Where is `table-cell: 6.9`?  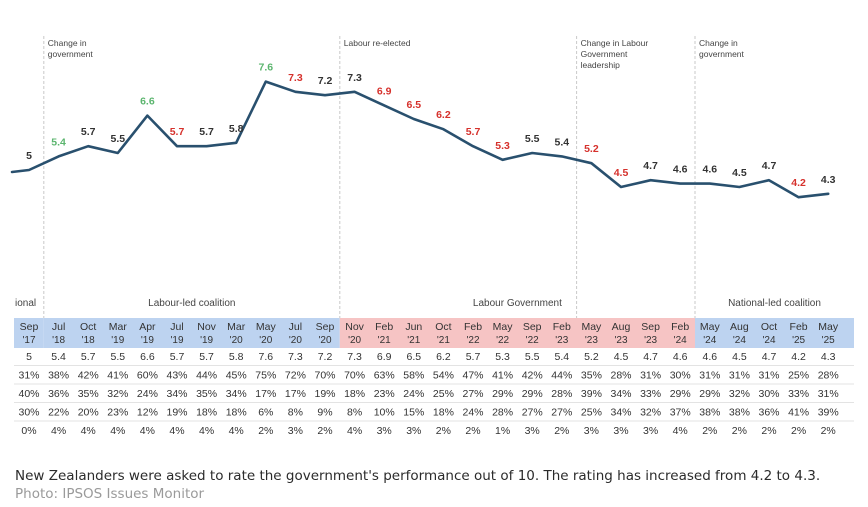
table-cell: 6.9 is located at coordinates (384, 357).